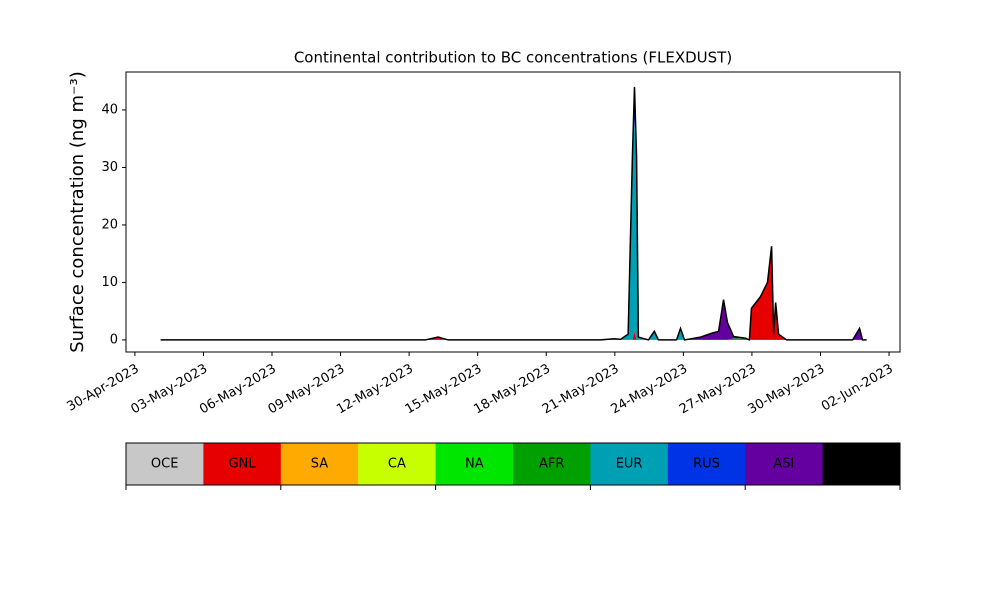 This screenshot has height=600, width=1000. Describe the element at coordinates (114, 339) in the screenshot. I see `y-tick-label: 0` at that location.